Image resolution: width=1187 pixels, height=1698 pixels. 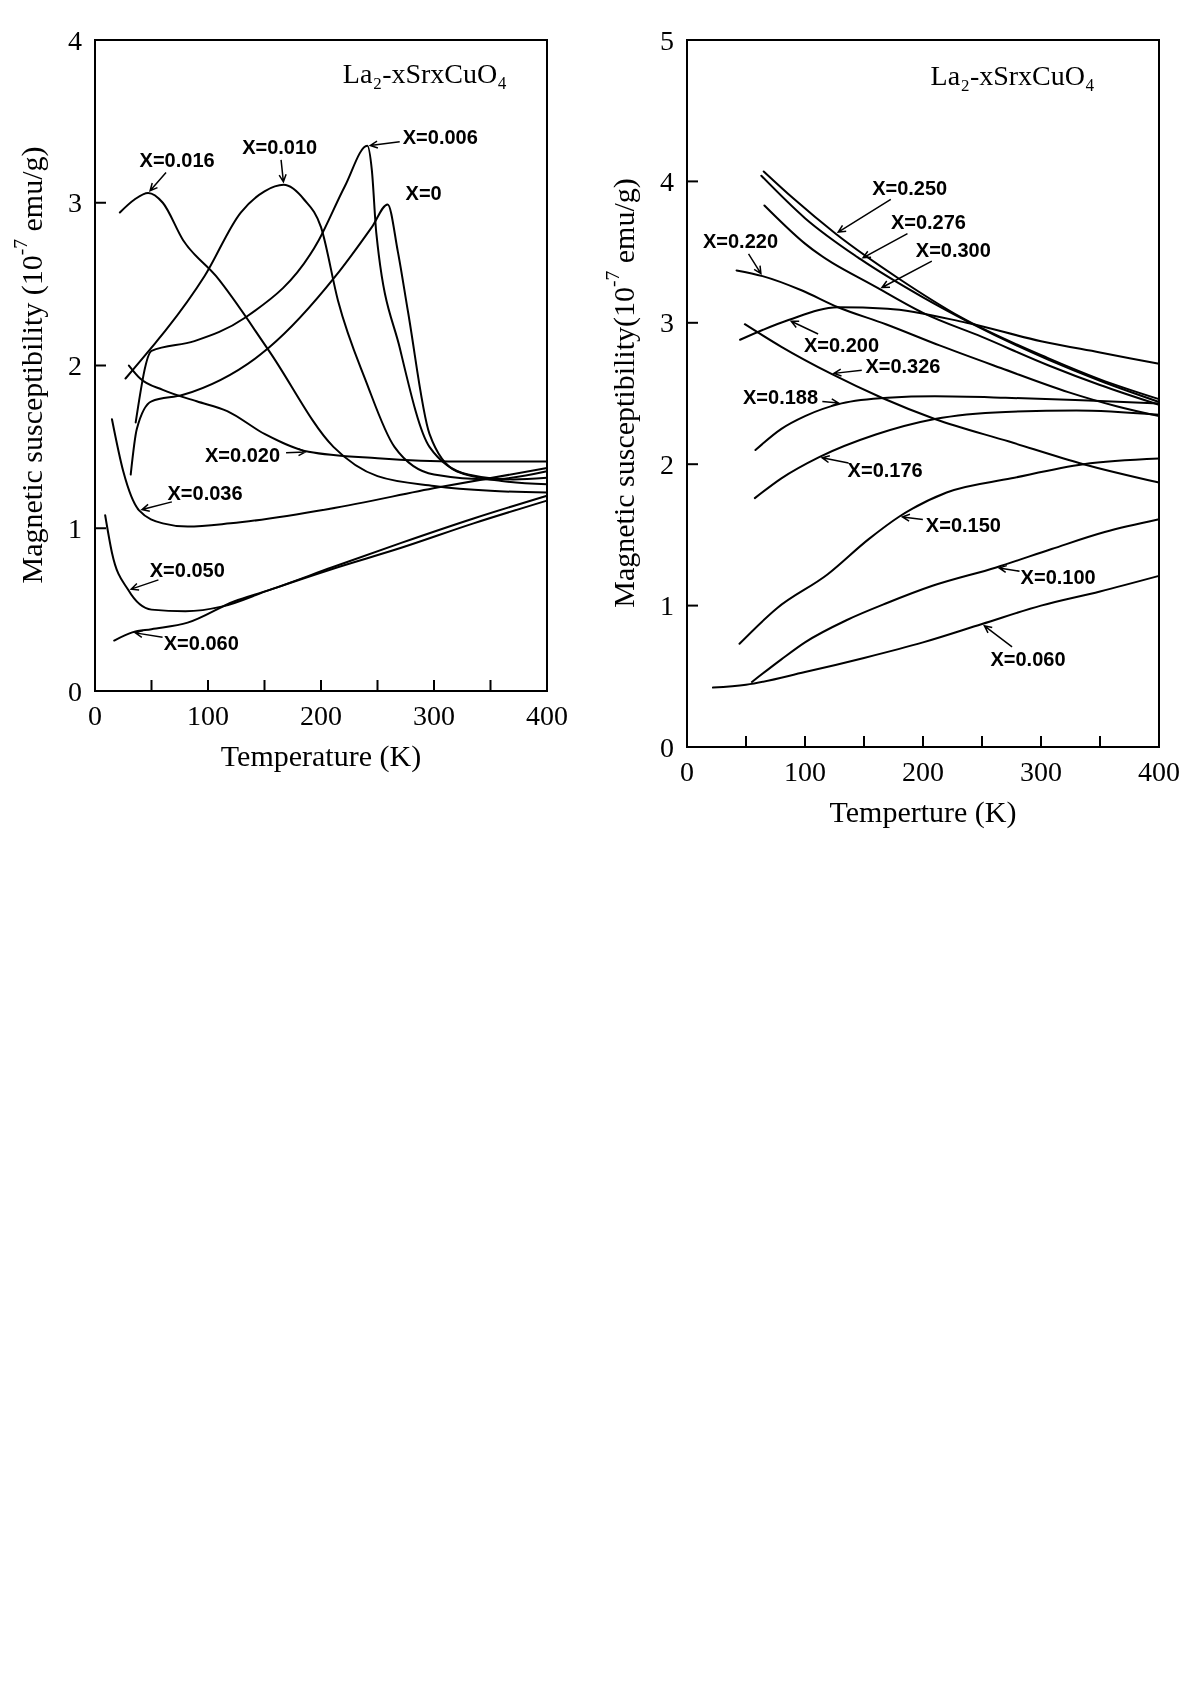 I want to click on annotation: X=0, so click(x=423, y=193).